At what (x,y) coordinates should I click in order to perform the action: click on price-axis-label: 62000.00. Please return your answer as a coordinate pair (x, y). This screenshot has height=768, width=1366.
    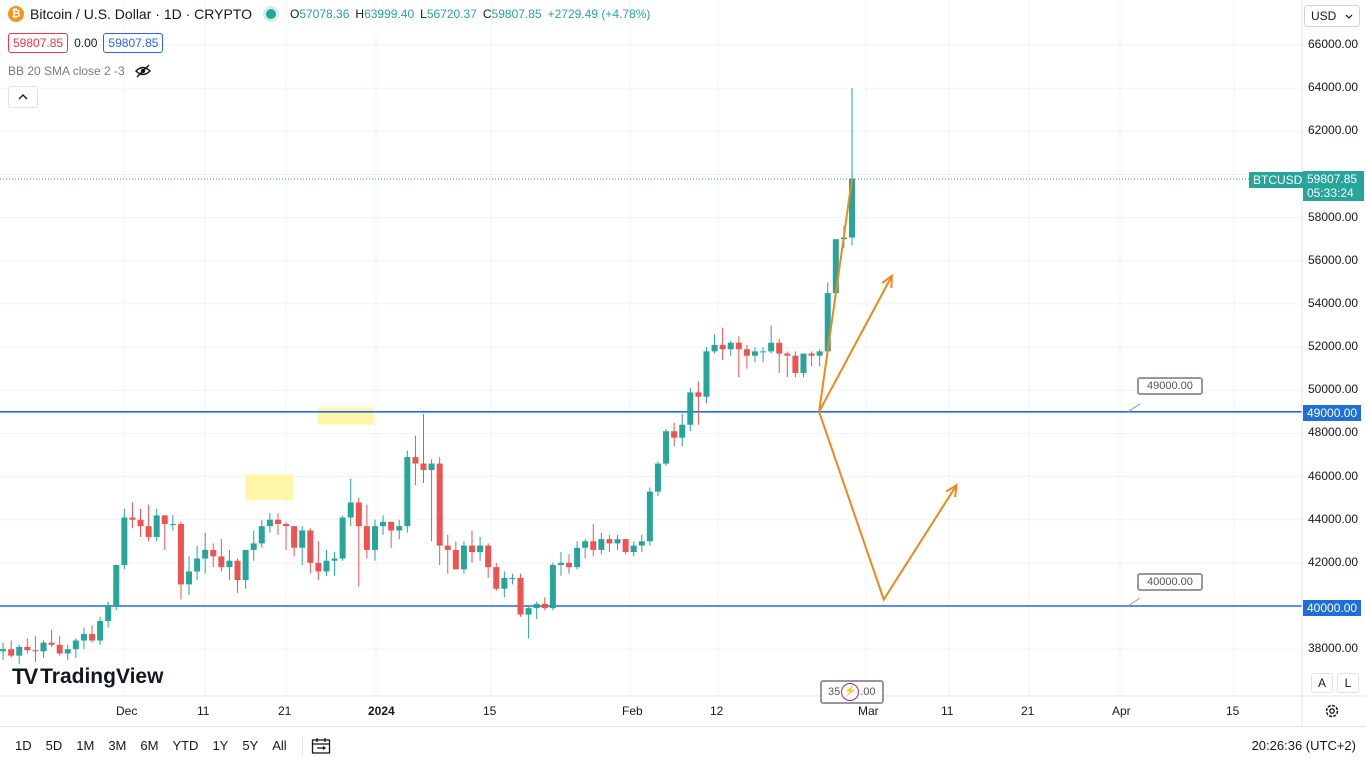
    Looking at the image, I should click on (1333, 130).